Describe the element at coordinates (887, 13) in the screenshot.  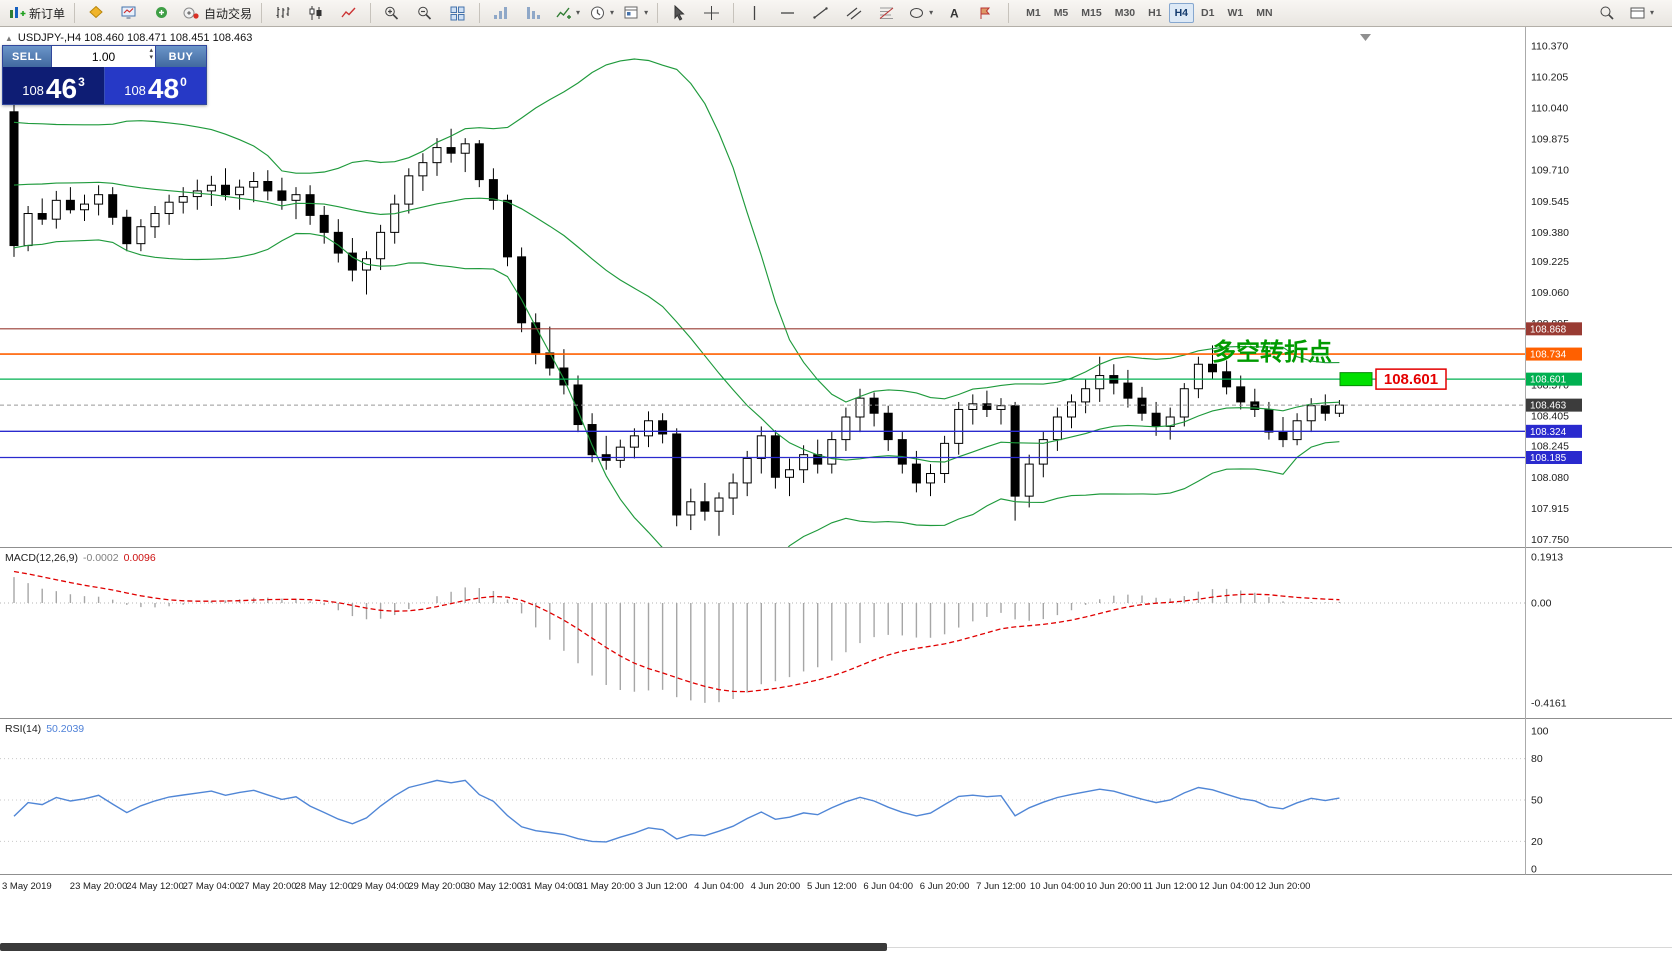
I see `fibonacci-tool-button` at that location.